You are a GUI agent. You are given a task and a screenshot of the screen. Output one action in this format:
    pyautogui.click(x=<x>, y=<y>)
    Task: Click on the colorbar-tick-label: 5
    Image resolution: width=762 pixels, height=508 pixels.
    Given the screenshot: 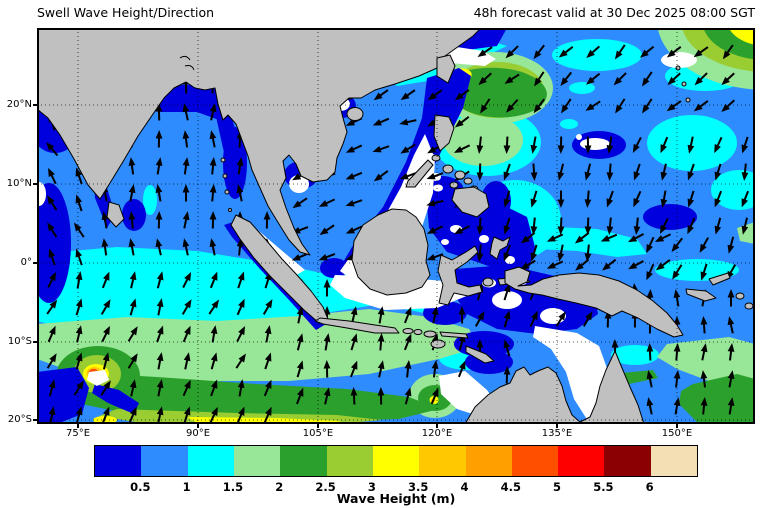 What is the action you would take?
    pyautogui.click(x=557, y=487)
    